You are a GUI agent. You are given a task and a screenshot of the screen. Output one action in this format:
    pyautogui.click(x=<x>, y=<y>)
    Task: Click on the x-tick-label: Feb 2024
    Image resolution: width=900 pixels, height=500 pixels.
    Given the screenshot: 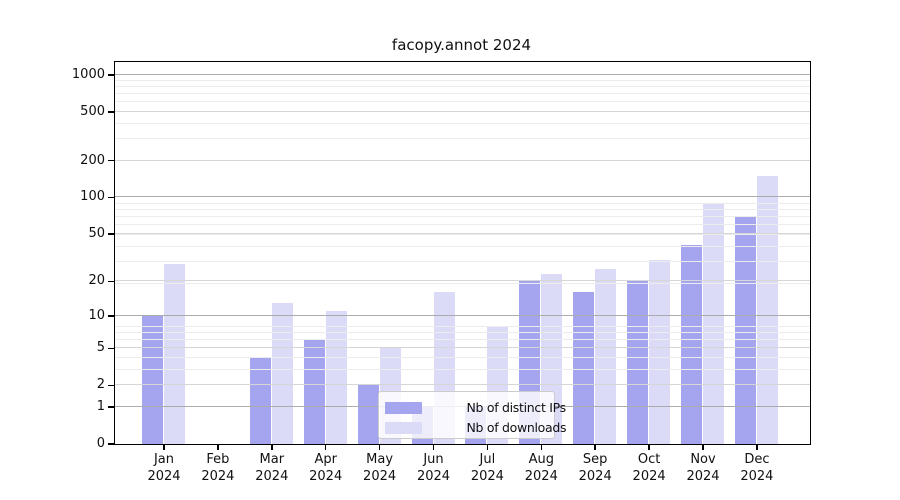 What is the action you would take?
    pyautogui.click(x=218, y=468)
    